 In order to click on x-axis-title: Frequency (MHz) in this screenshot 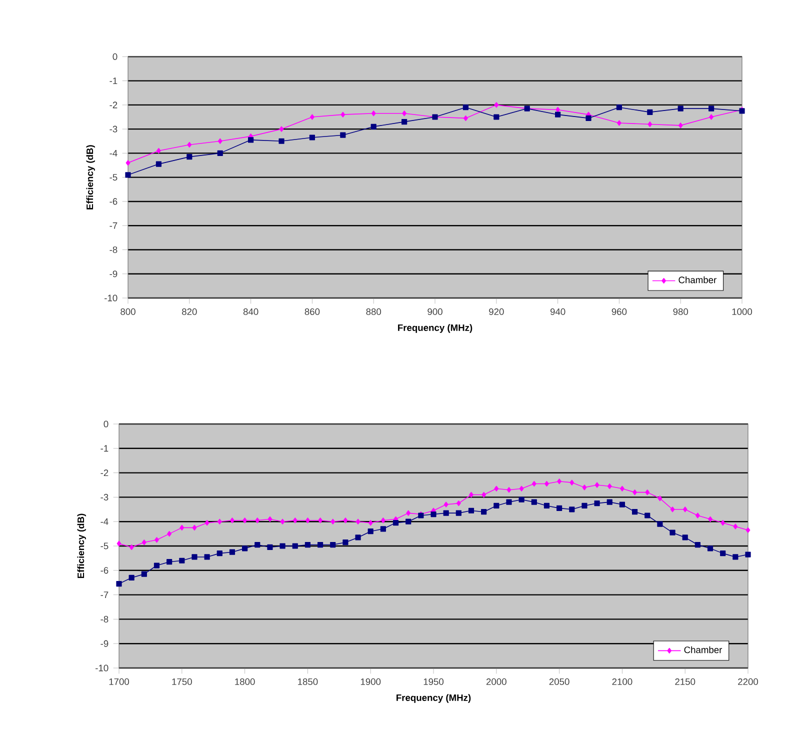, I will do `click(433, 698)`.